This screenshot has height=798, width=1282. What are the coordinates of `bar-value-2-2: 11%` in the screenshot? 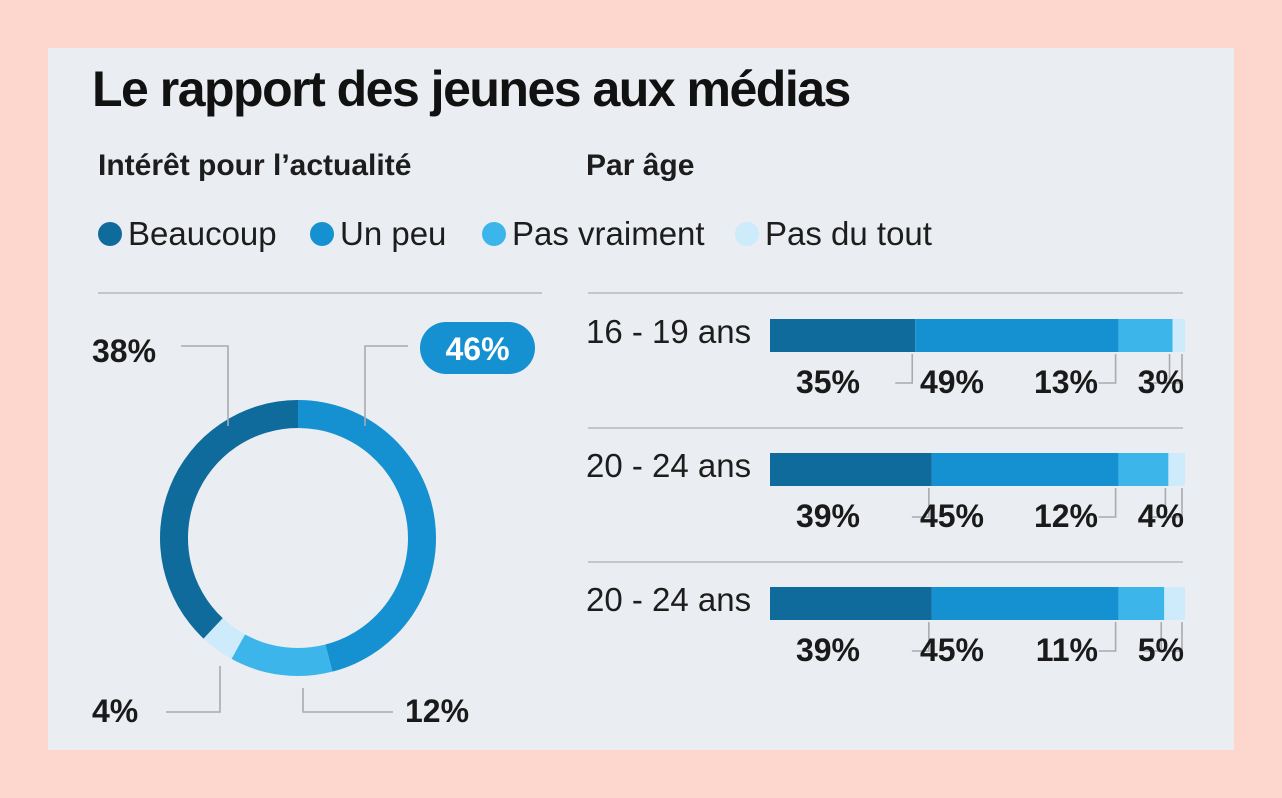 It's located at (1067, 650).